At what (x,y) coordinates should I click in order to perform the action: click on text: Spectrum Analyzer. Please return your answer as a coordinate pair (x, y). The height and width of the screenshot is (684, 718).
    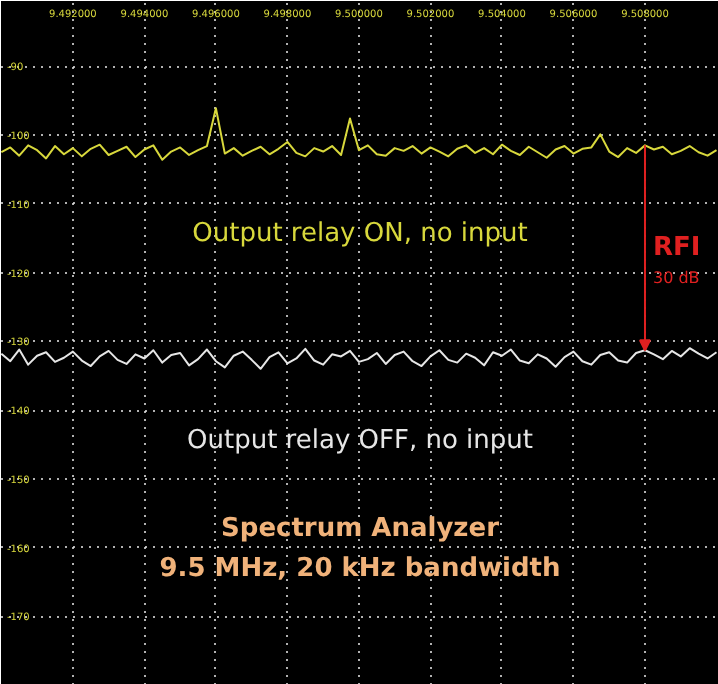
    Looking at the image, I should click on (361, 529).